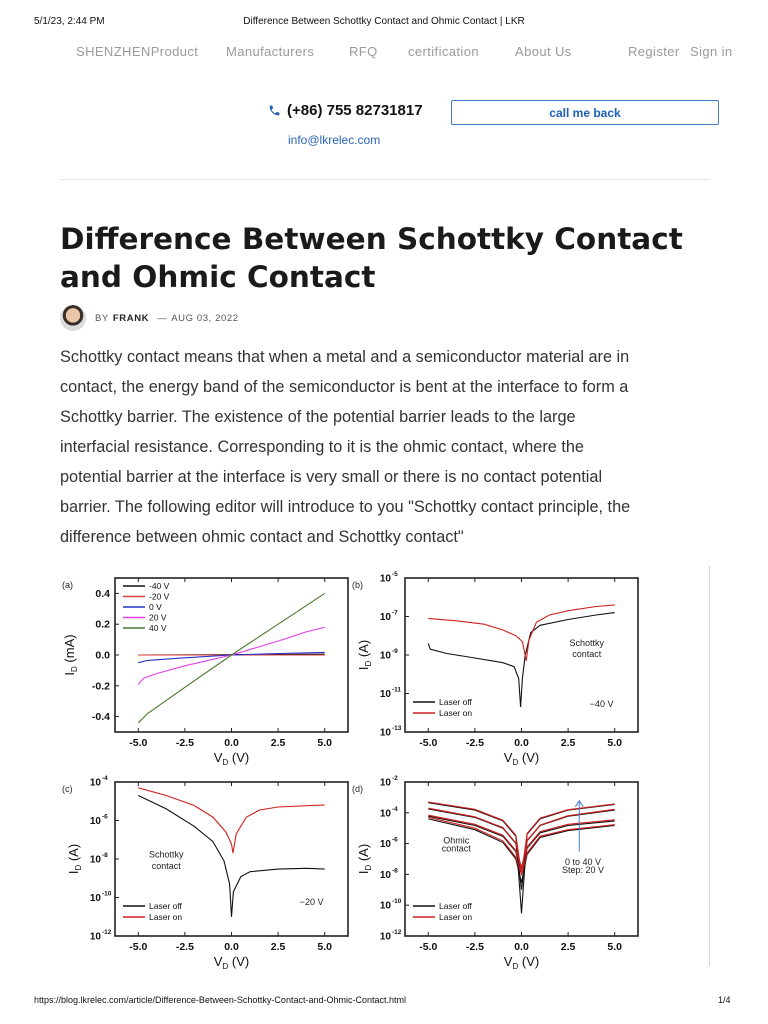 The height and width of the screenshot is (1024, 768). I want to click on y-tick-exponent: -7, so click(395, 613).